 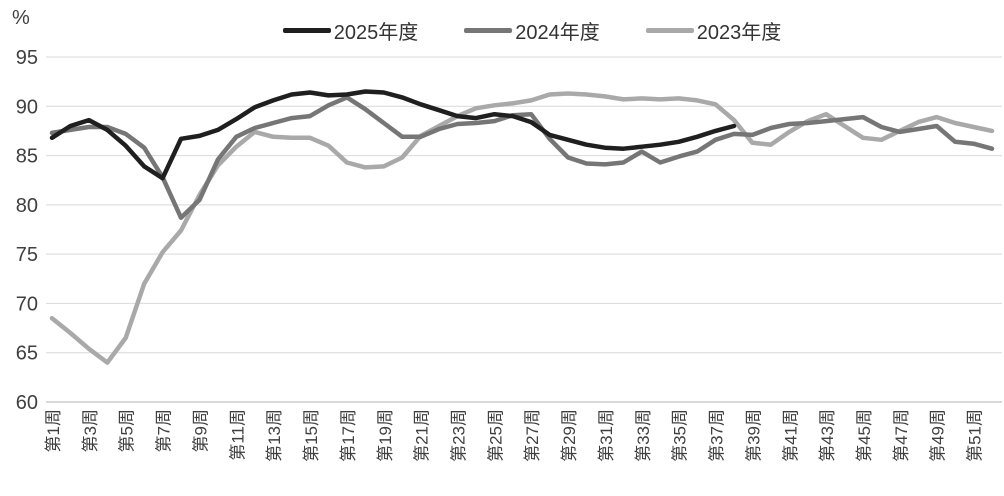 What do you see at coordinates (557, 33) in the screenshot?
I see `legend-label: 2024年度` at bounding box center [557, 33].